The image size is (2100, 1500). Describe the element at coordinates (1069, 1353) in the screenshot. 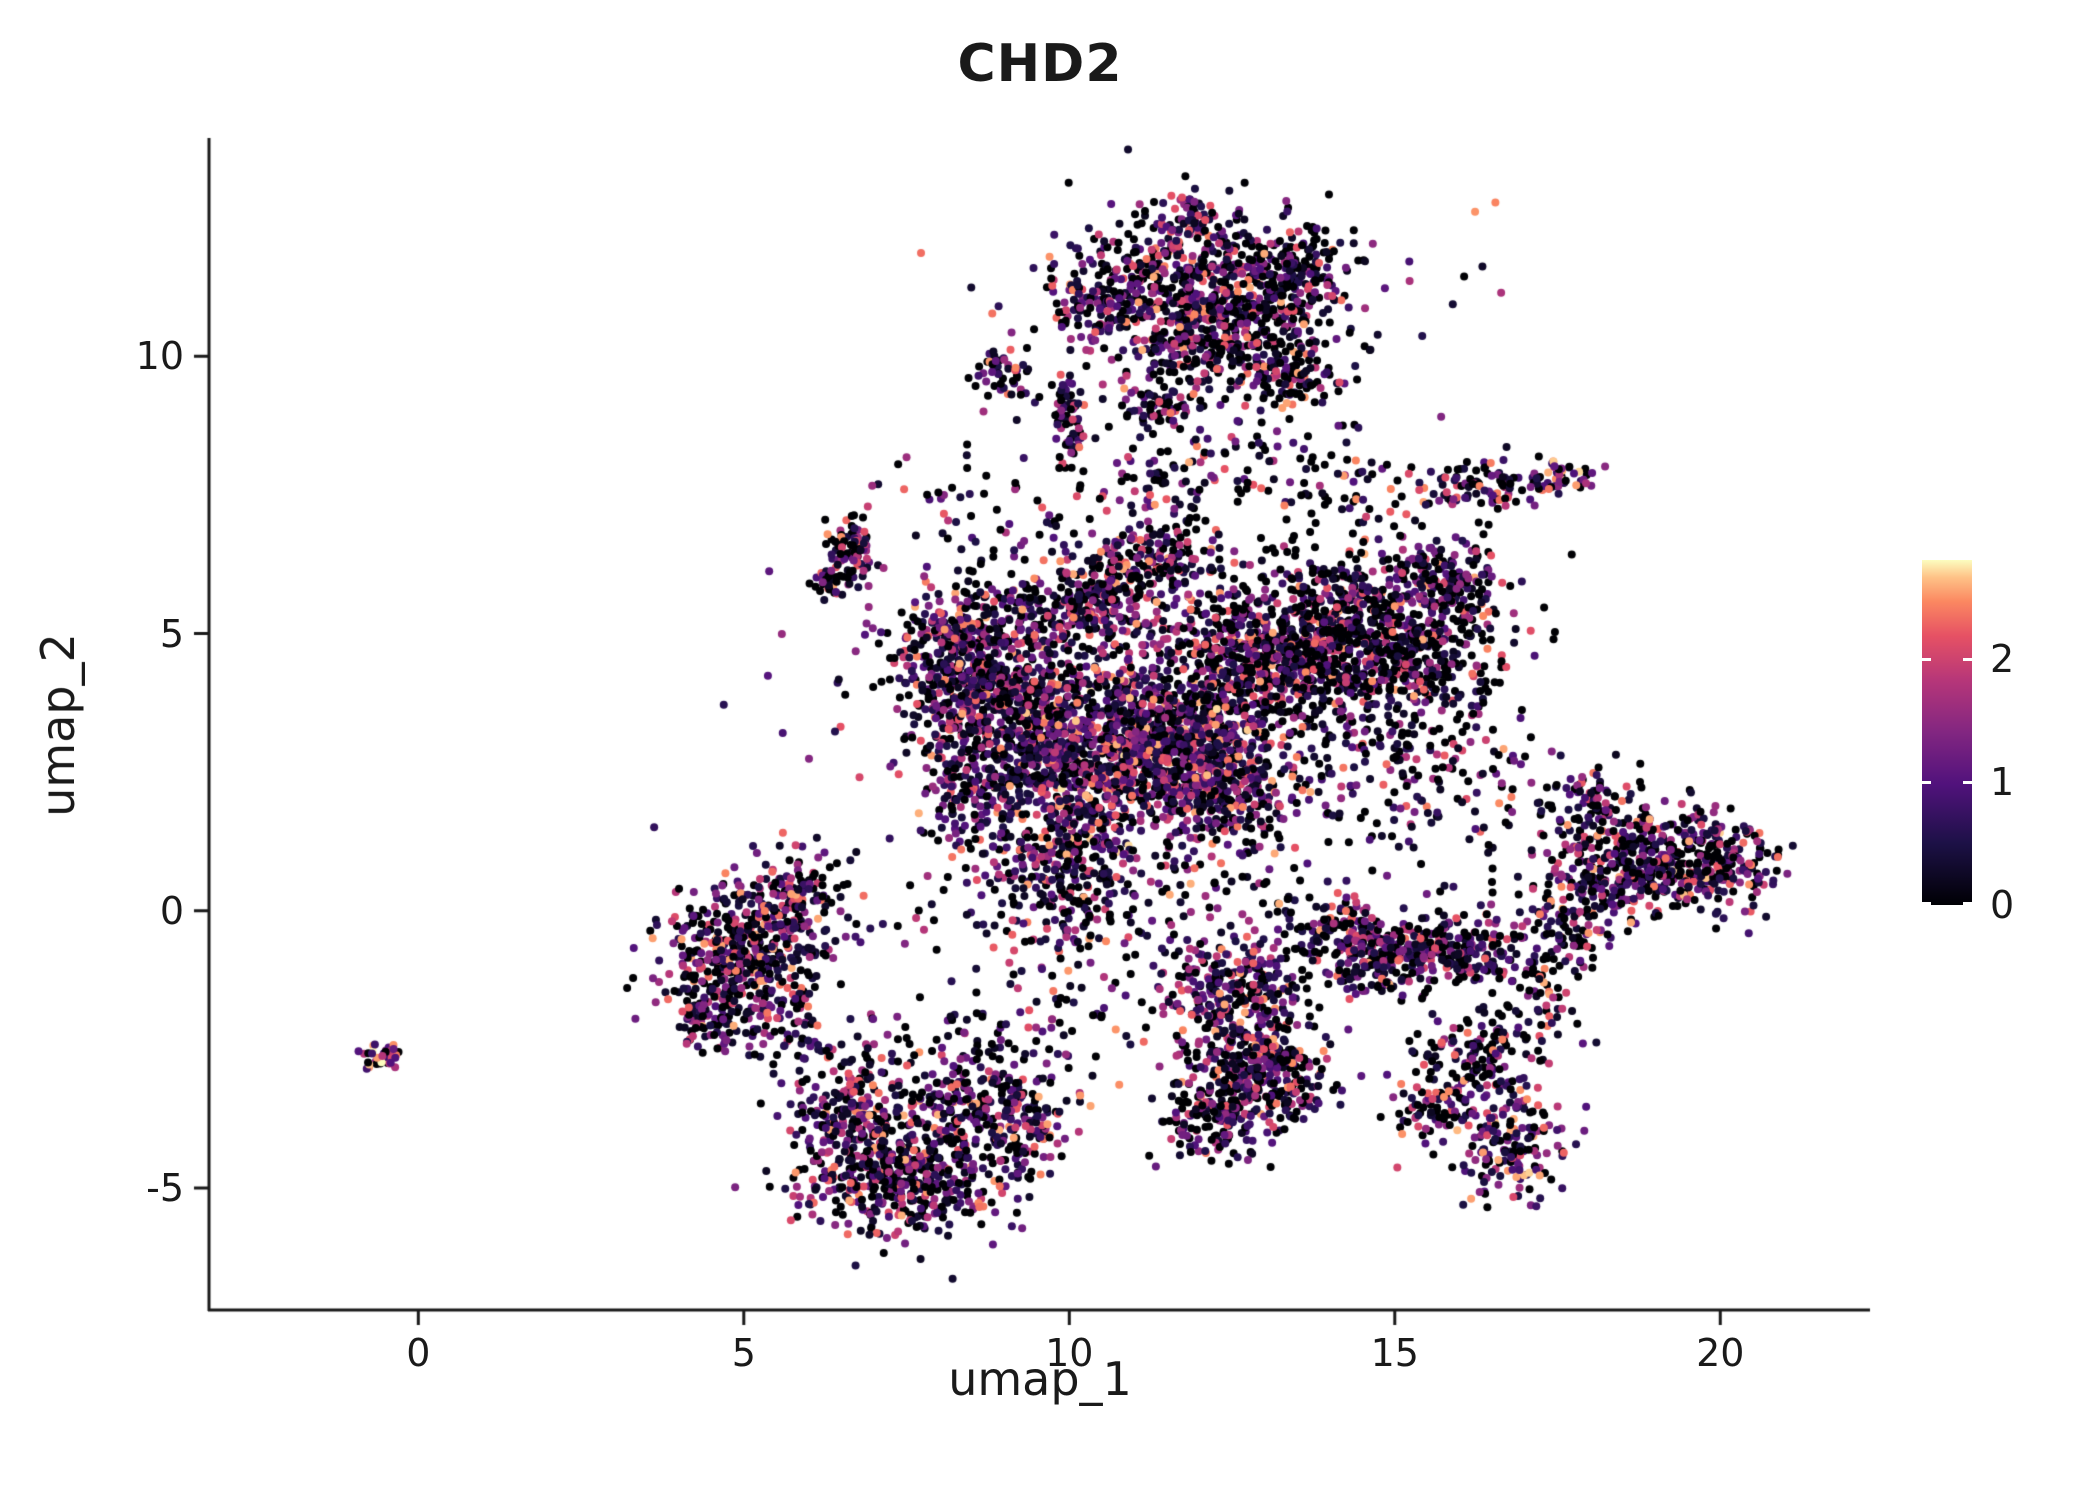

I see `x-tick-label: 10` at that location.